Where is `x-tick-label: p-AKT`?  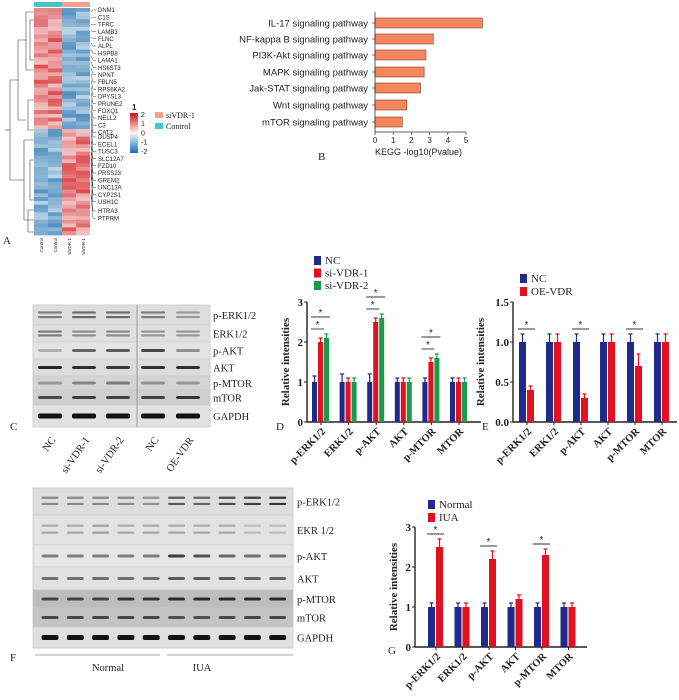
x-tick-label: p-AKT is located at coordinates (368, 441).